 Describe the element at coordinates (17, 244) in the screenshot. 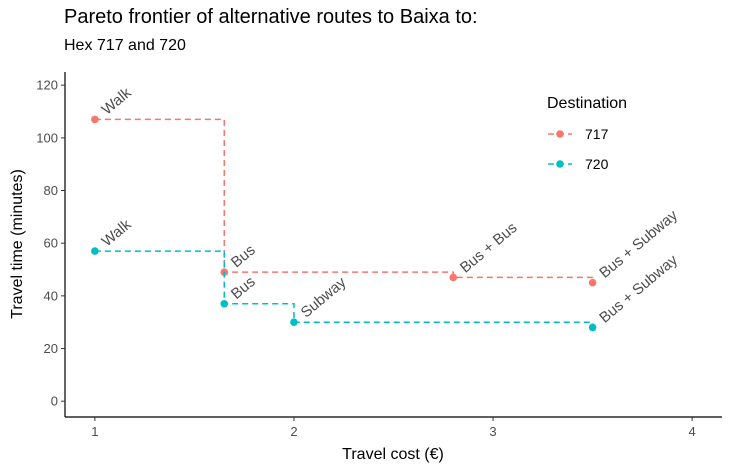

I see `y-axis-title: Travel time (minutes)` at that location.